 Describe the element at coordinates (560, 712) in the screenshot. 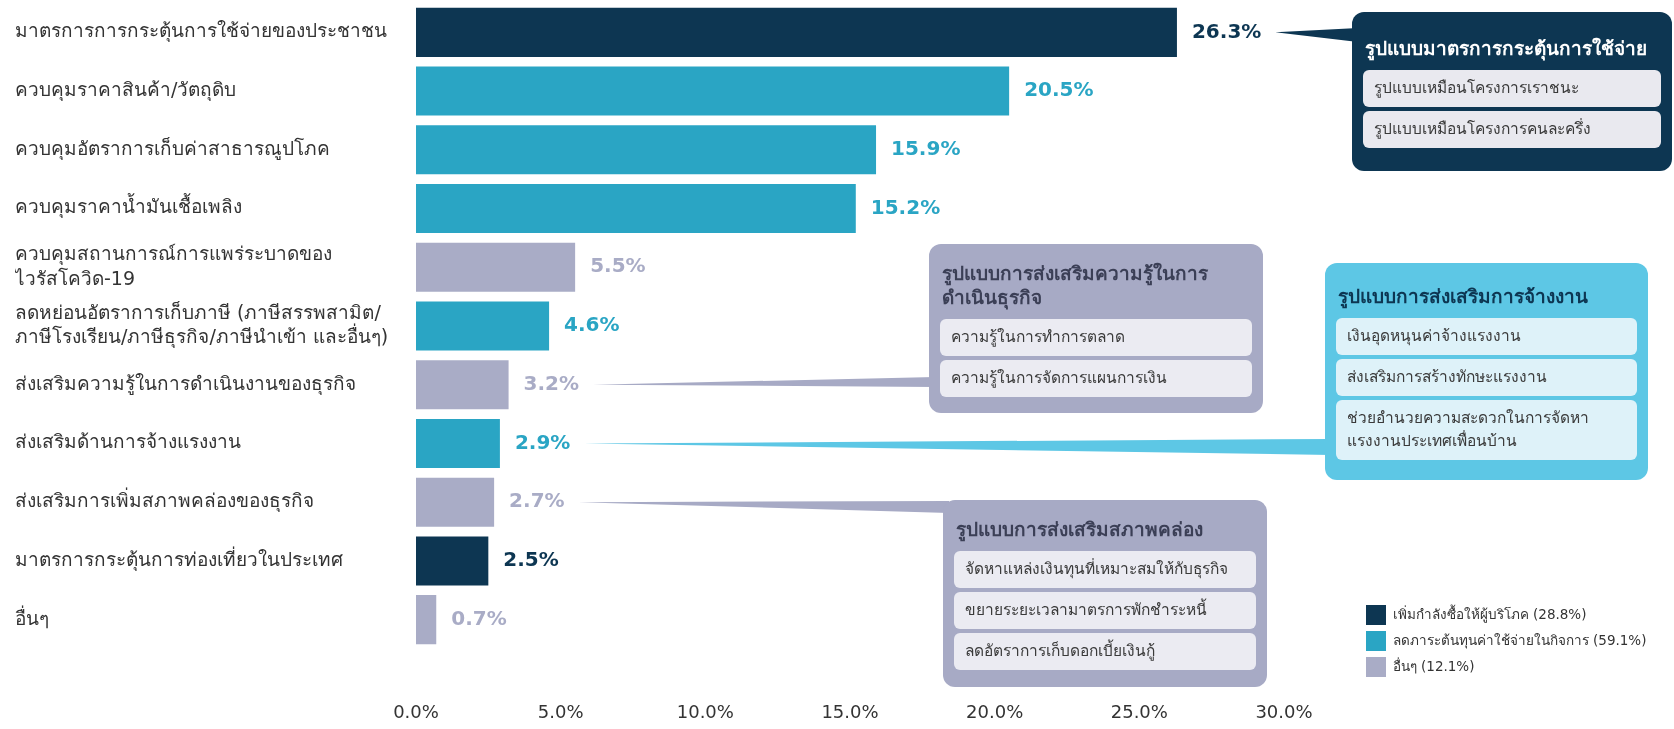

I see `x-tick-label: 5.0%` at that location.